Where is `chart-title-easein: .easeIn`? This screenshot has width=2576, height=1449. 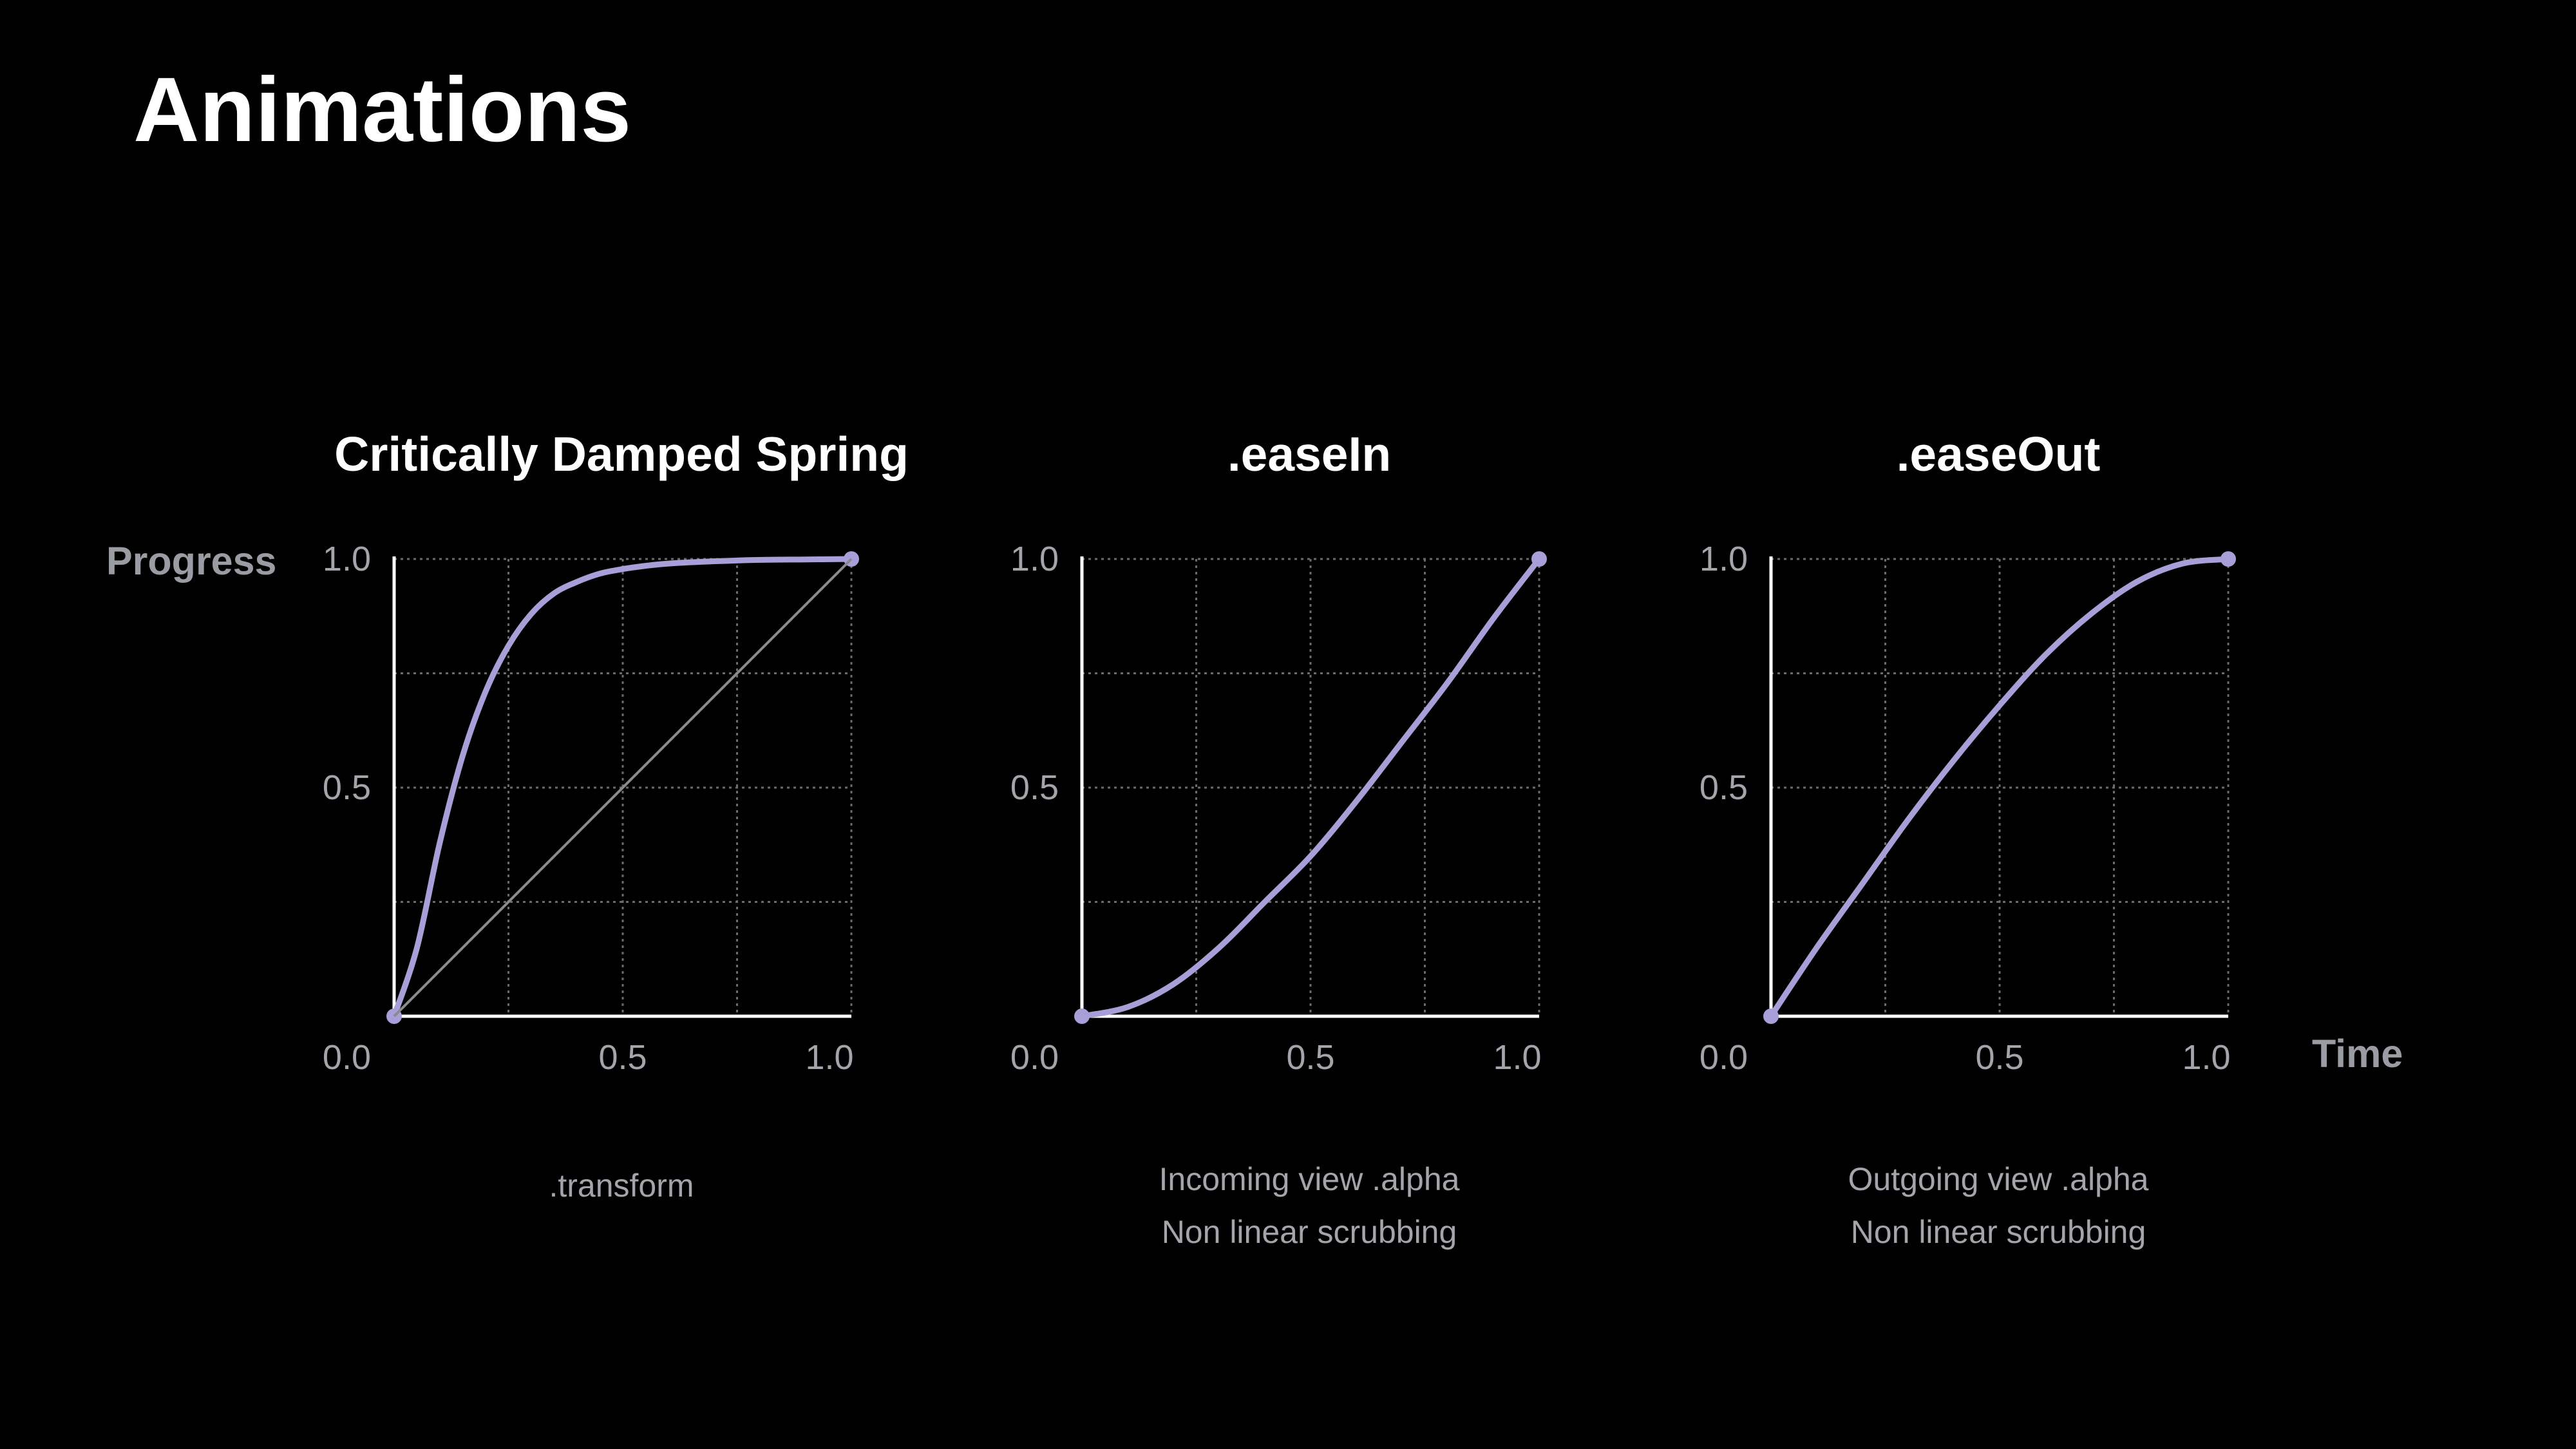 chart-title-easein: .easeIn is located at coordinates (1309, 454).